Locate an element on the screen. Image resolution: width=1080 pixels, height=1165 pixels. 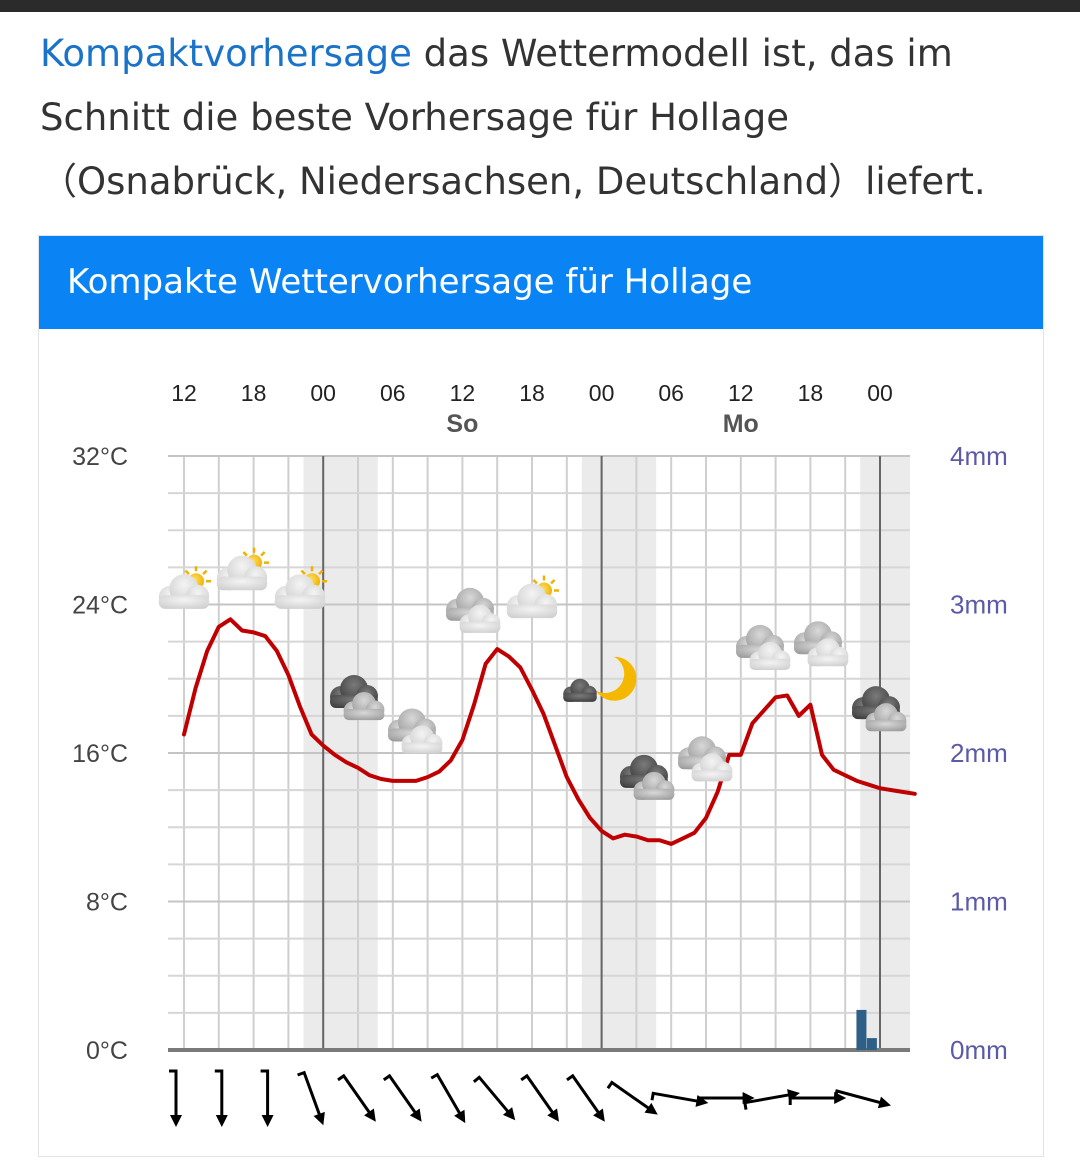
precip-axis-label: 0mm is located at coordinates (979, 1050).